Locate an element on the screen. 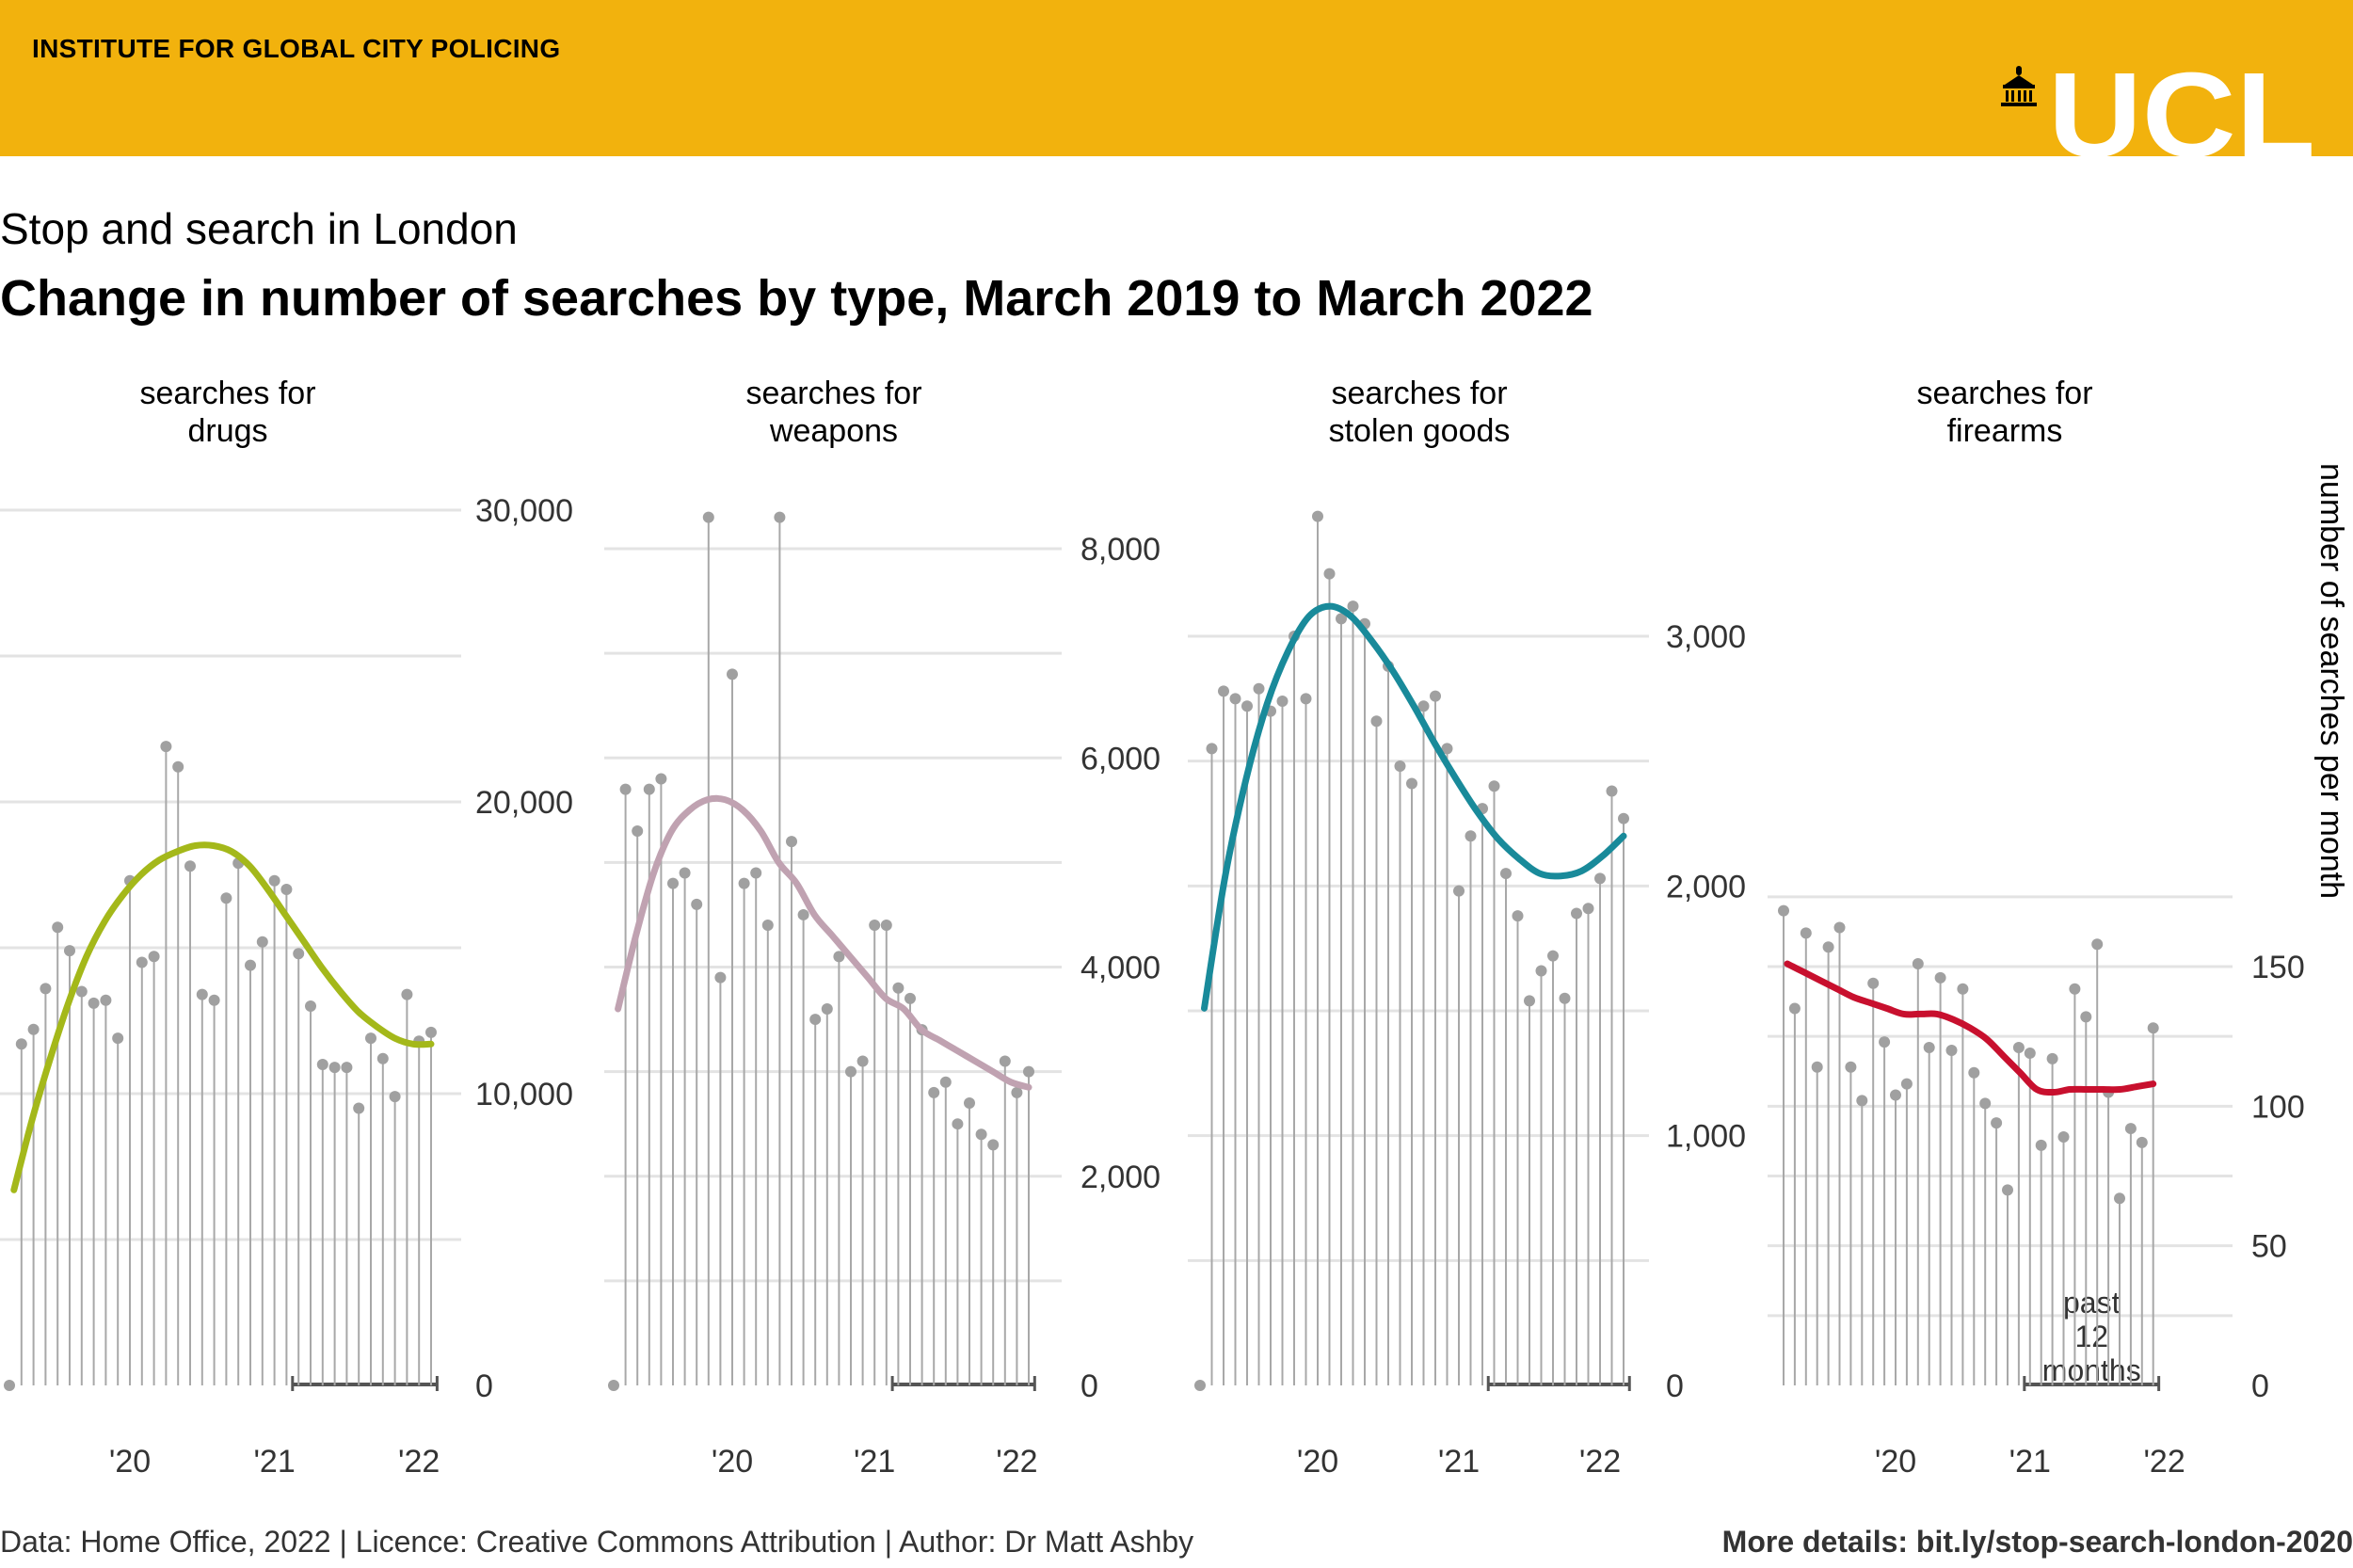  panel-title-weapons: searches for weapons is located at coordinates (834, 412).